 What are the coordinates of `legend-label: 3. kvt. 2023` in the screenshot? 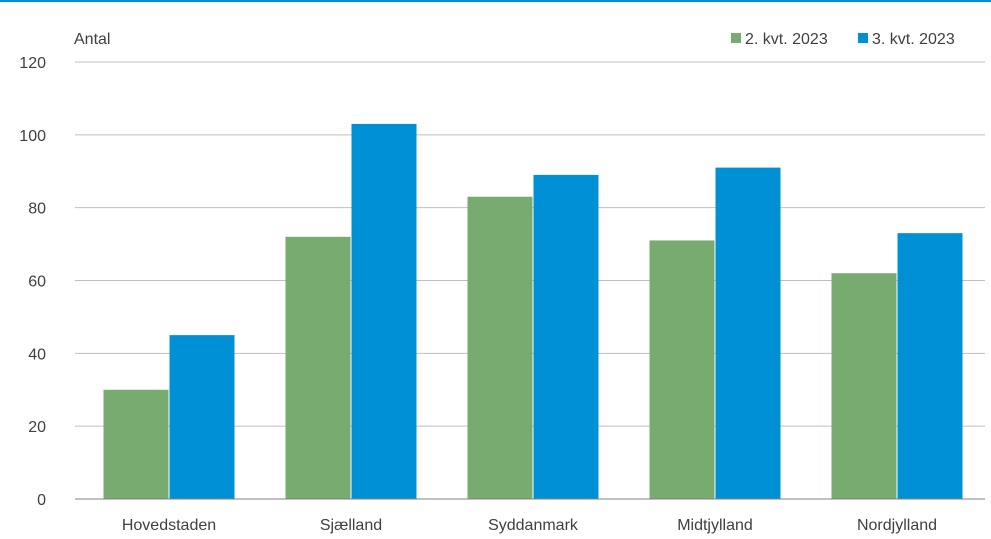 It's located at (913, 39).